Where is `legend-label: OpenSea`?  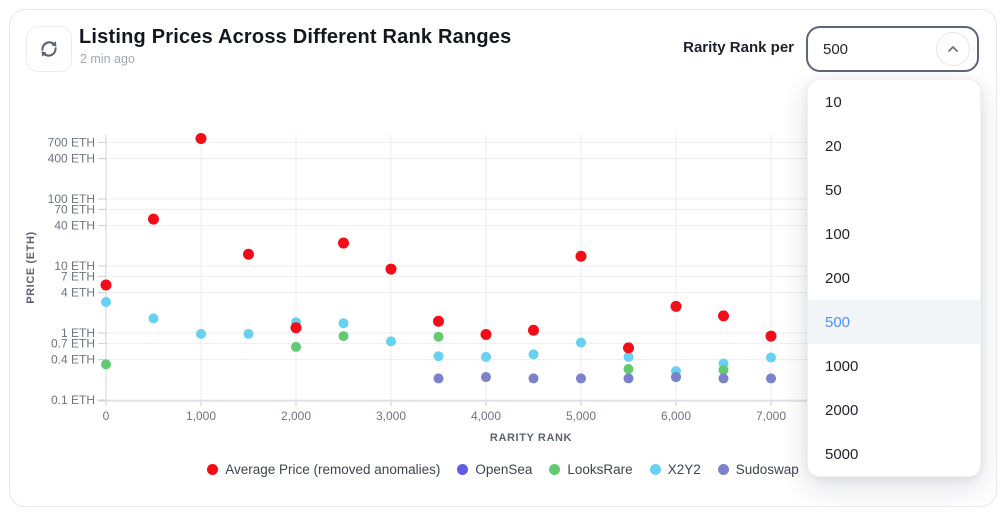
legend-label: OpenSea is located at coordinates (504, 469).